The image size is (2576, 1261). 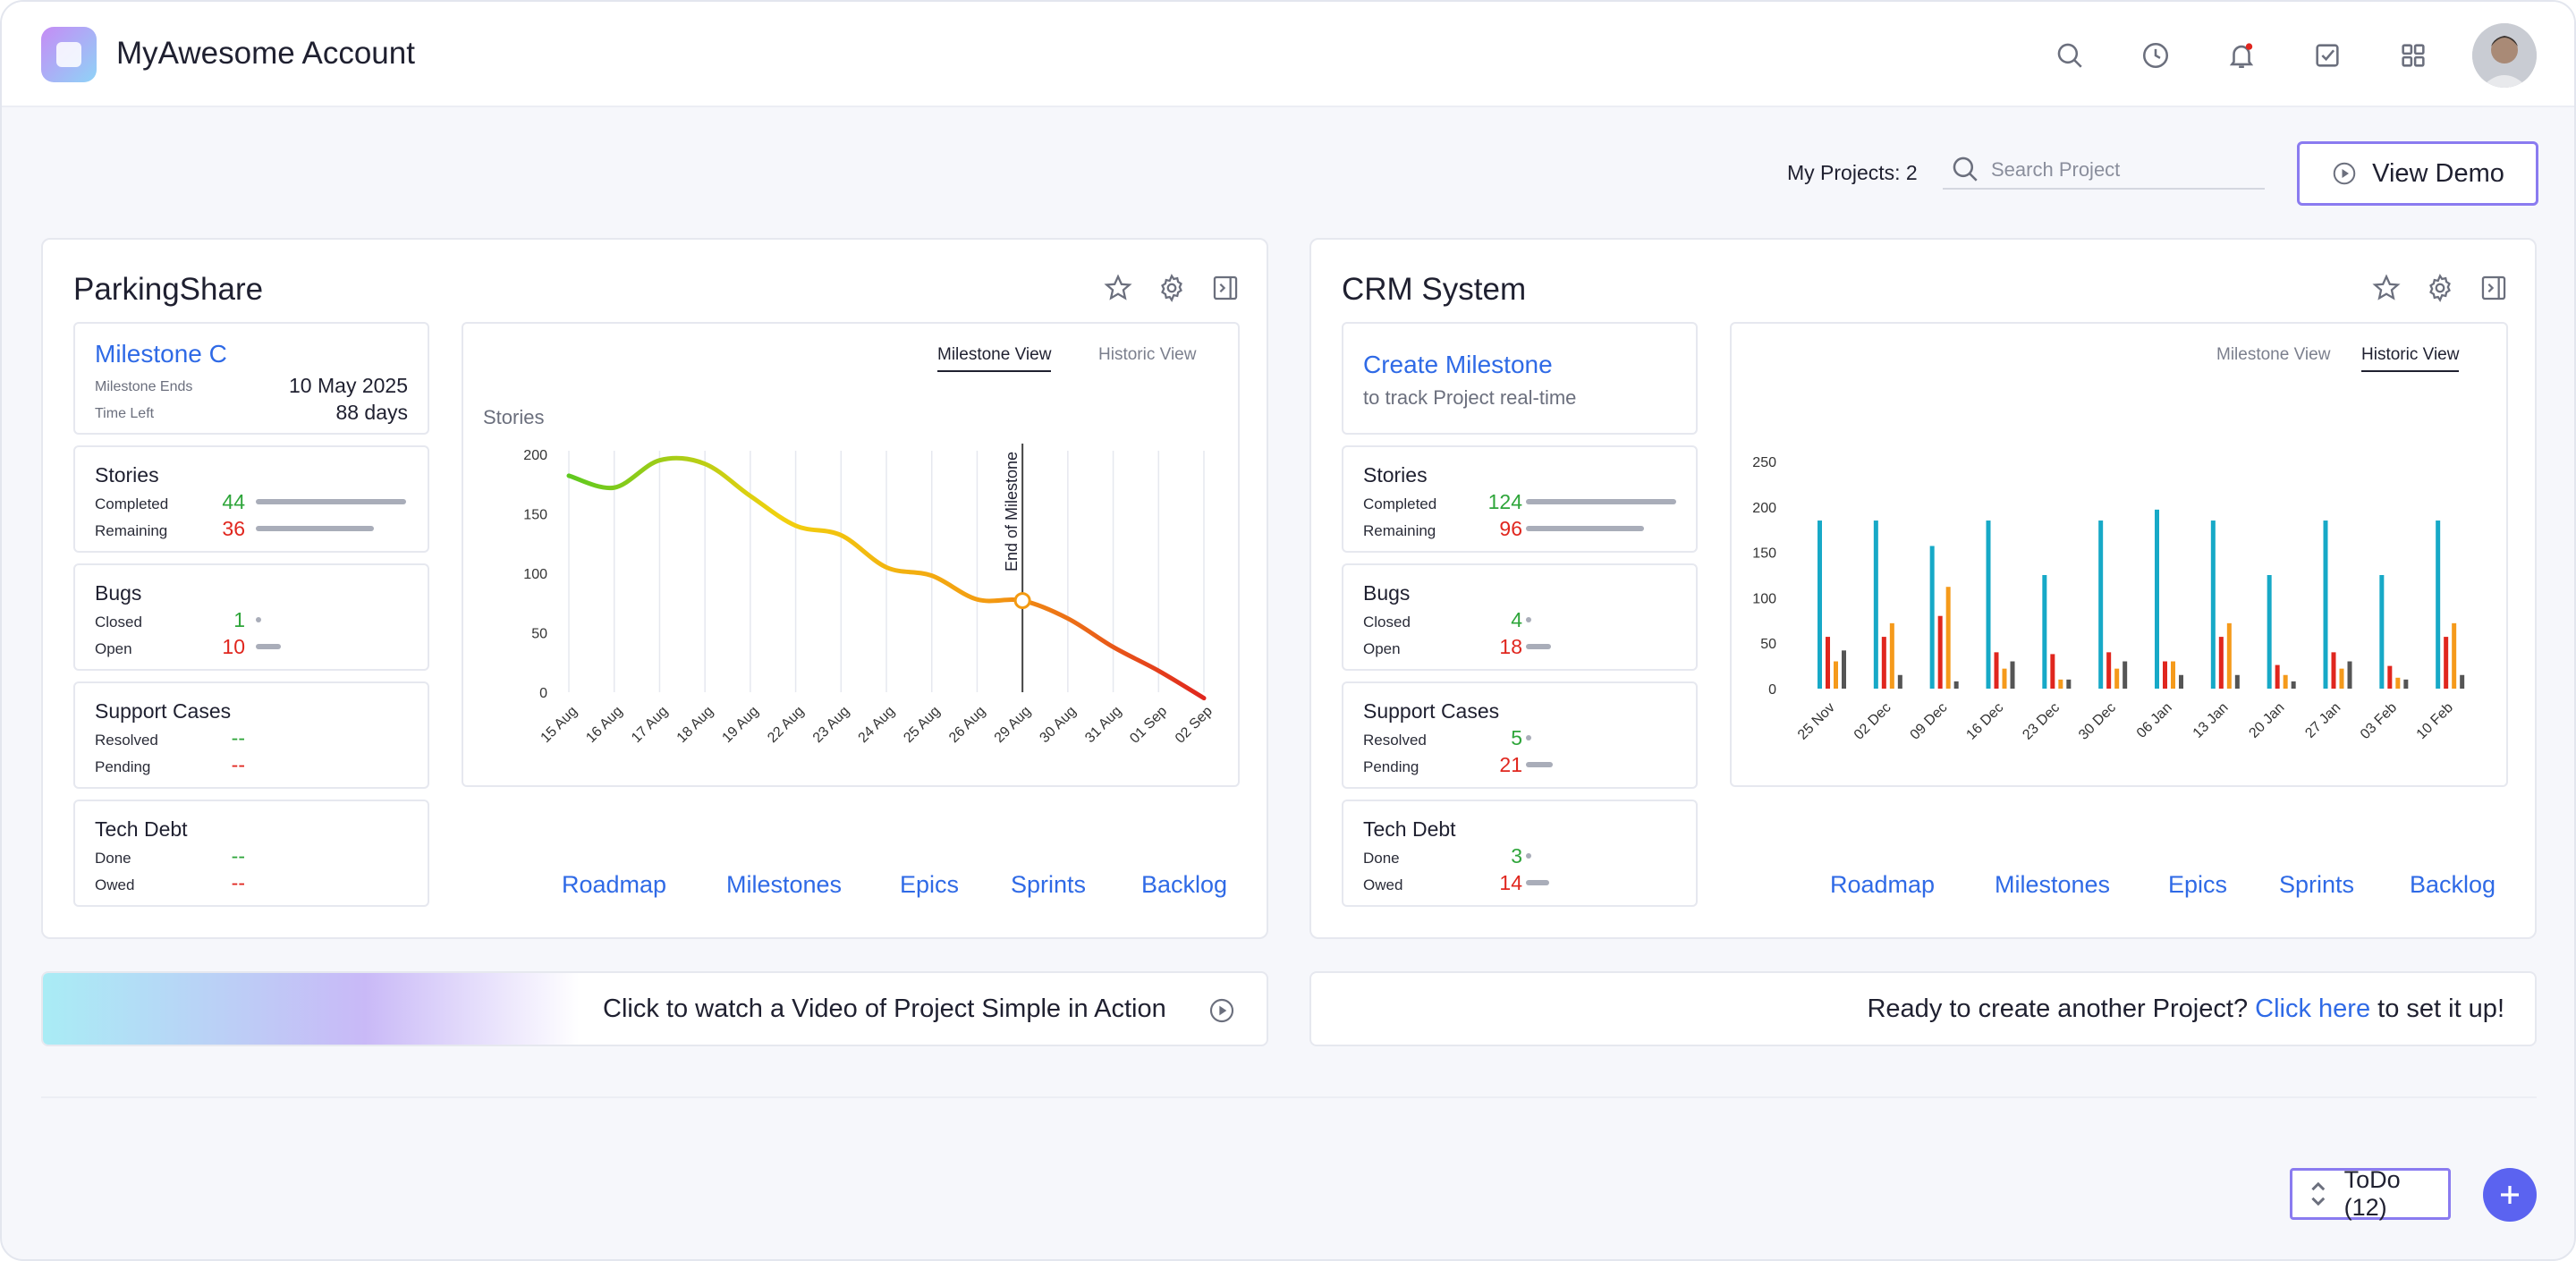 What do you see at coordinates (543, 694) in the screenshot?
I see `y-tick-label: 0` at bounding box center [543, 694].